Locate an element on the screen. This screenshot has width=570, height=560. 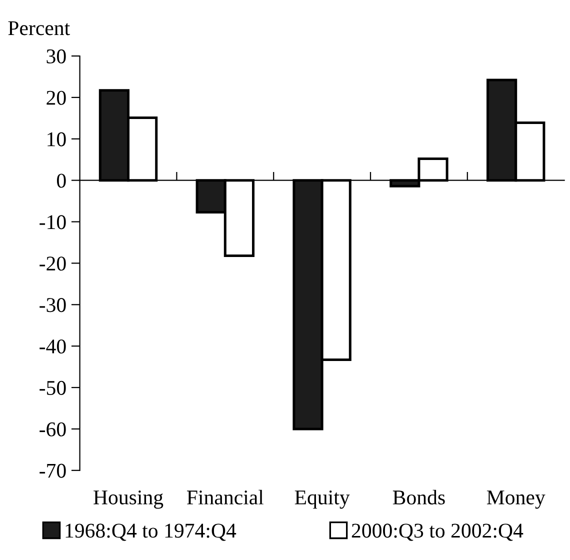
x-tick-label: Bonds is located at coordinates (418, 497).